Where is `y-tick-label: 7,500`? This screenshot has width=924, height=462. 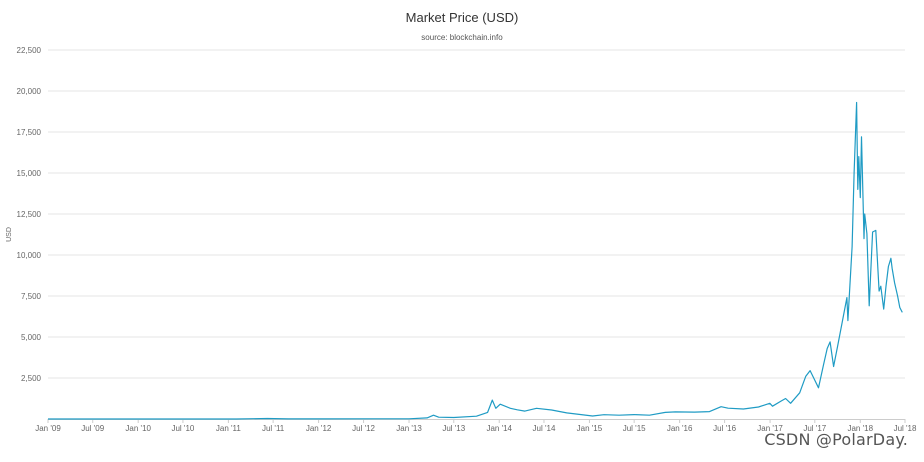
y-tick-label: 7,500 is located at coordinates (31, 296).